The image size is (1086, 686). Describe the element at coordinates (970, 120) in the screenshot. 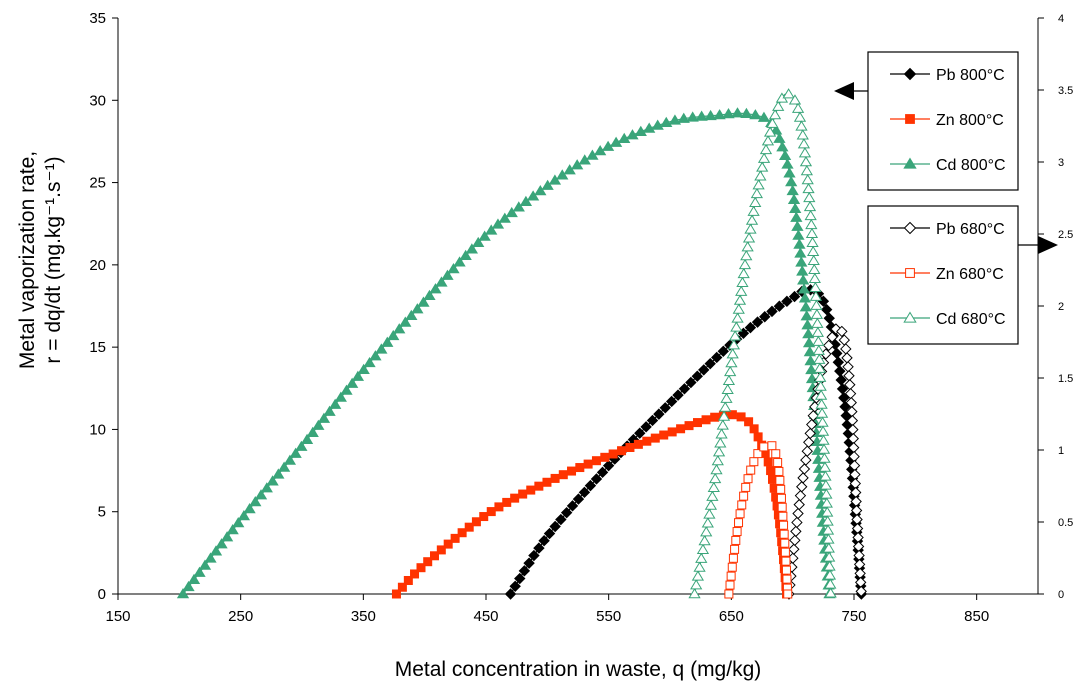

I see `legend-label: Zn 800°C` at that location.